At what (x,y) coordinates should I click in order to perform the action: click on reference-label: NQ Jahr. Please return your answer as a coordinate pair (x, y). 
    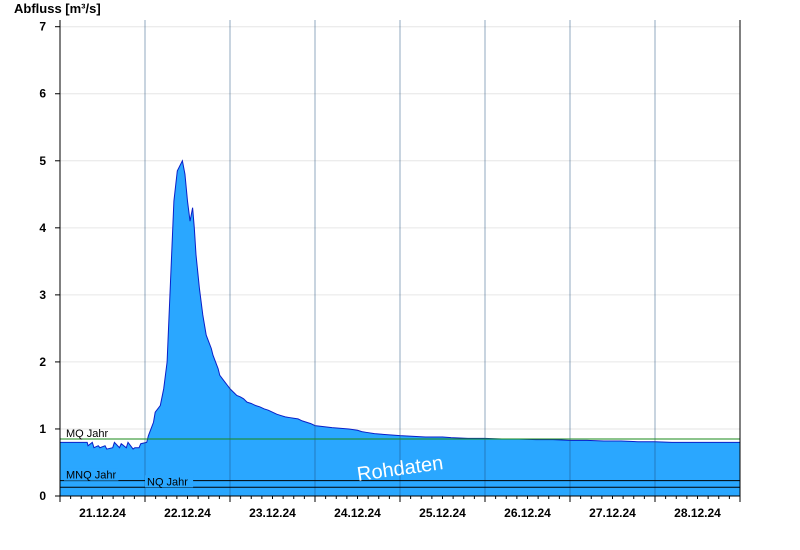
    Looking at the image, I should click on (167, 482).